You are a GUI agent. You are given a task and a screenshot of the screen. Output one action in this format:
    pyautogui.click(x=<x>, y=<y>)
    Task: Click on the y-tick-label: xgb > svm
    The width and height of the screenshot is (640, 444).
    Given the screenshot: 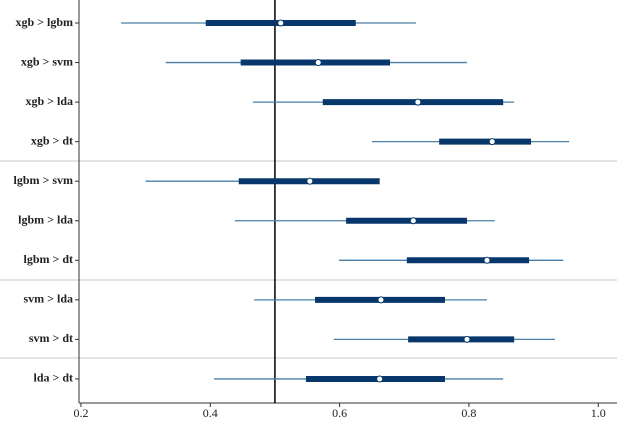 What is the action you would take?
    pyautogui.click(x=47, y=61)
    